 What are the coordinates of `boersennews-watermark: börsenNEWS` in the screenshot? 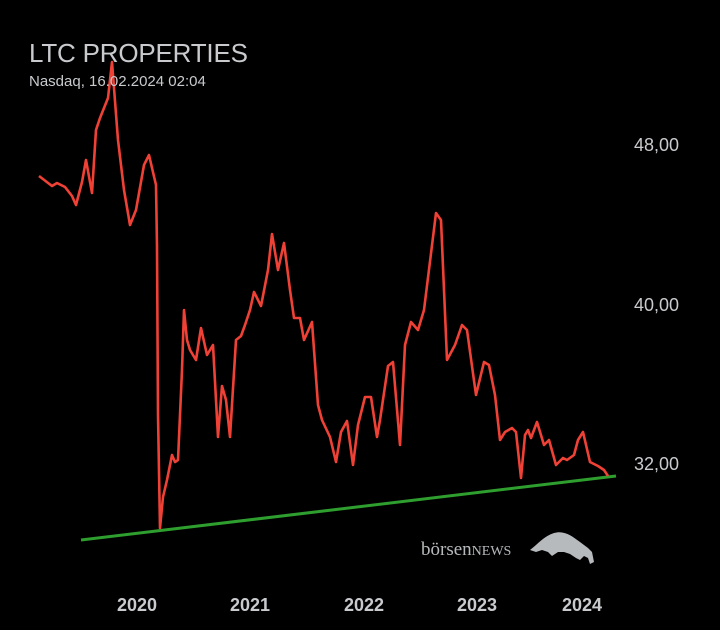 It's located at (466, 550).